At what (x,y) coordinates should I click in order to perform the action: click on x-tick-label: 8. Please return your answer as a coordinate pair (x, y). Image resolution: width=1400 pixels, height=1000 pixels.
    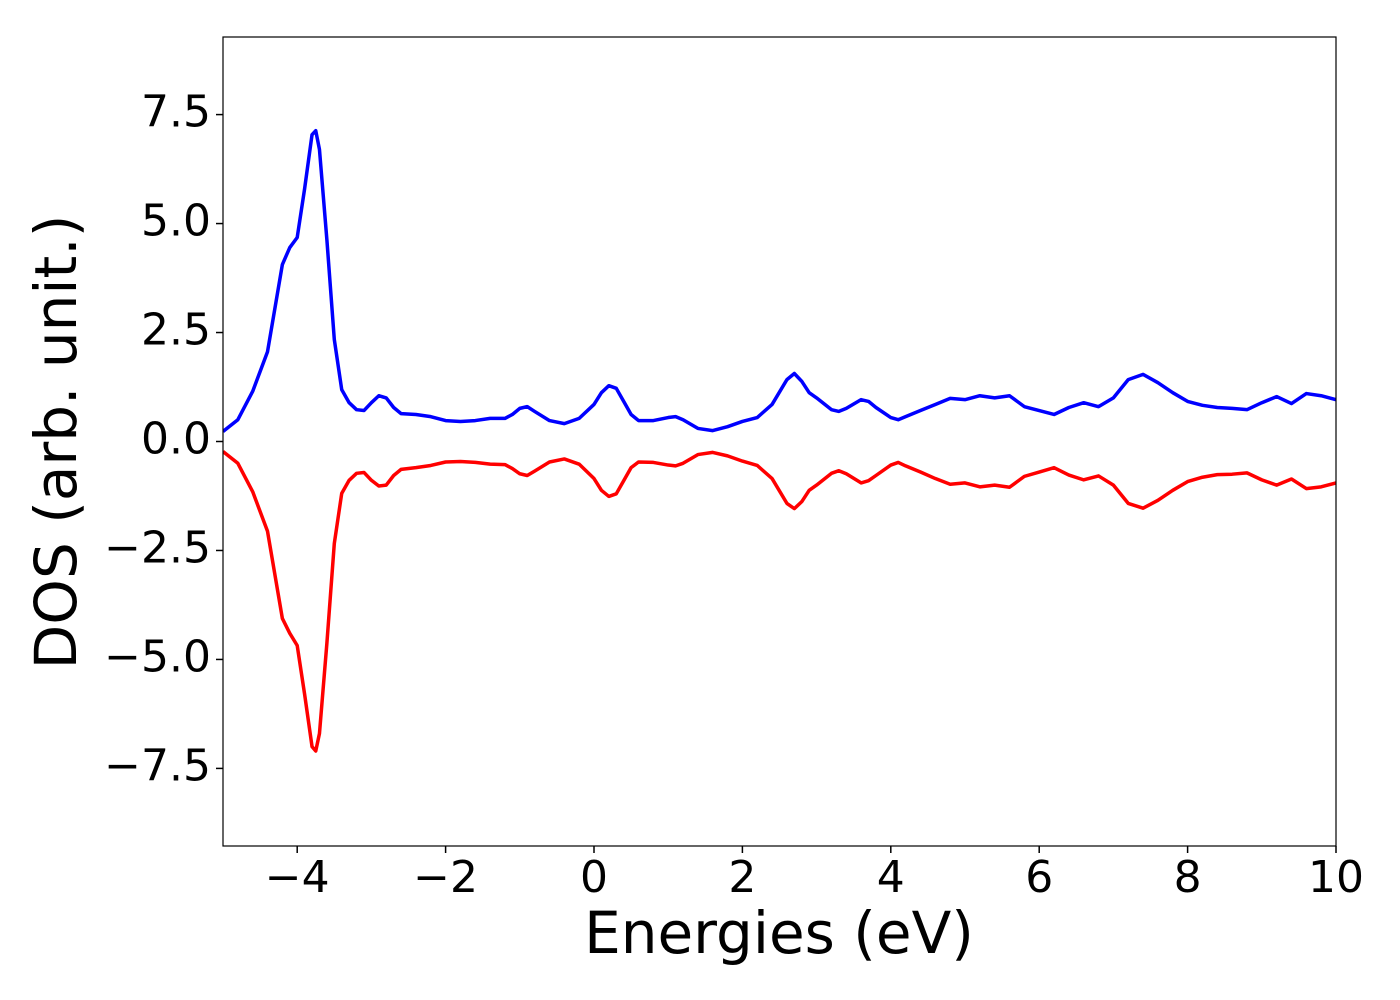
    Looking at the image, I should click on (1188, 877).